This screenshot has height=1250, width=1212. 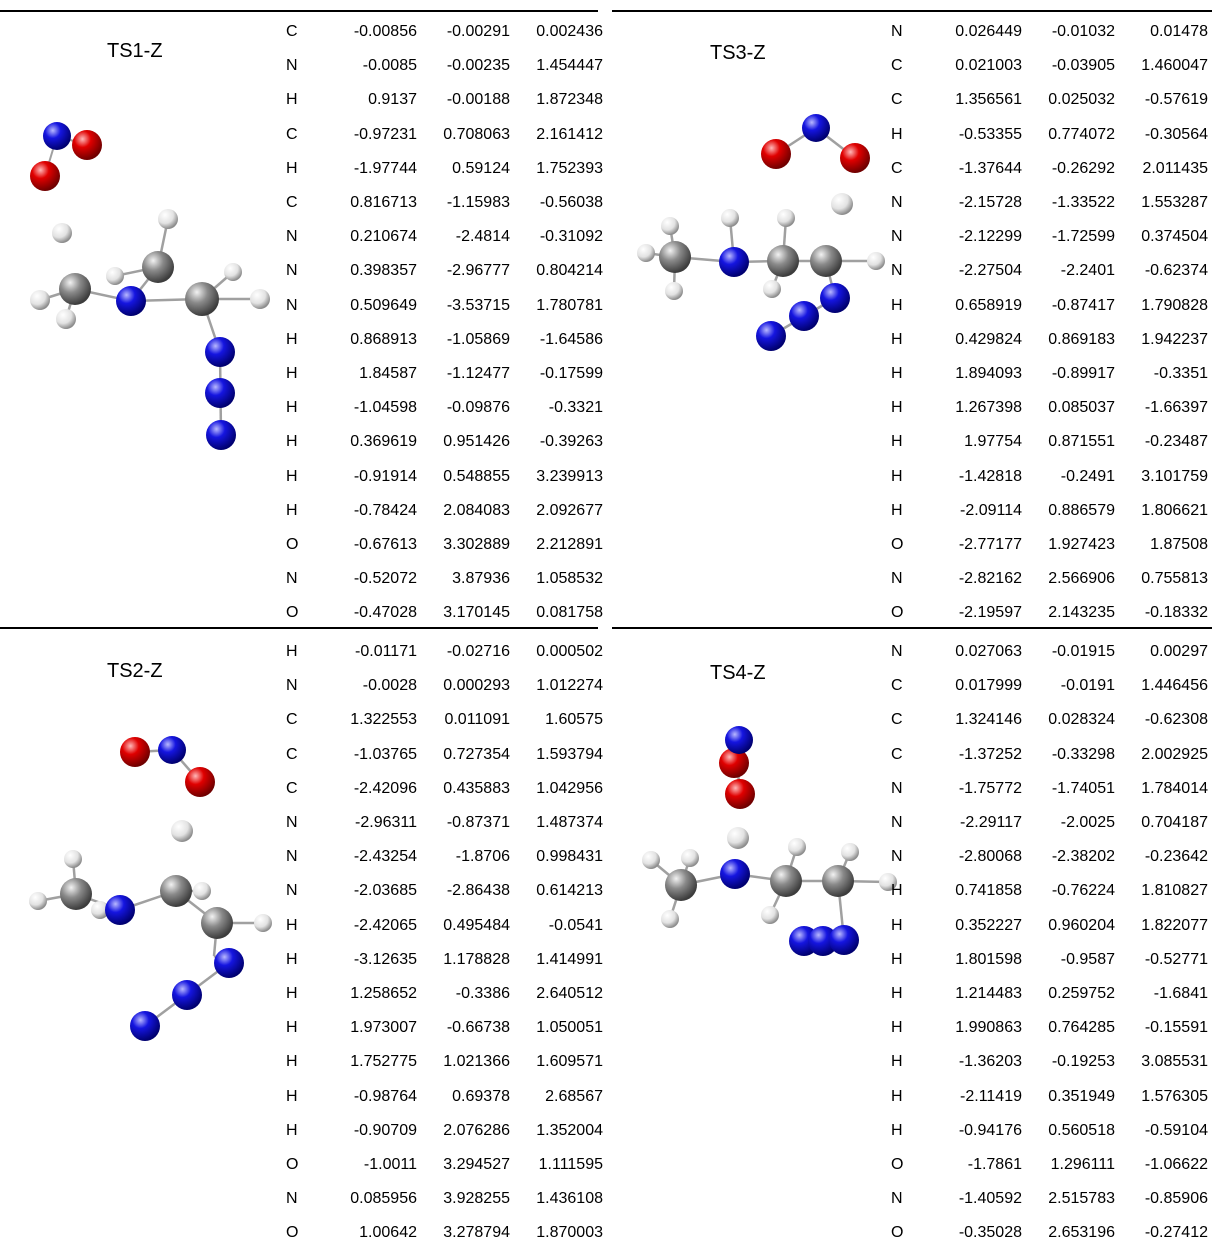 What do you see at coordinates (569, 652) in the screenshot?
I see `z-coordinate: 0.000502` at bounding box center [569, 652].